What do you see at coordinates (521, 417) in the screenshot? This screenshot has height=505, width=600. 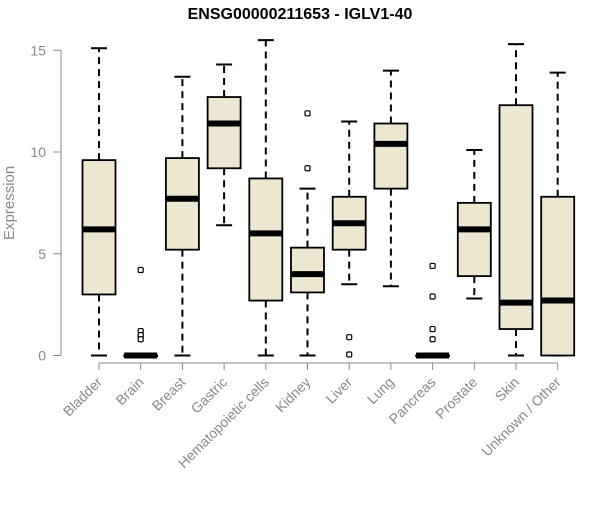 I see `x-tick-label: Unknown / Other` at bounding box center [521, 417].